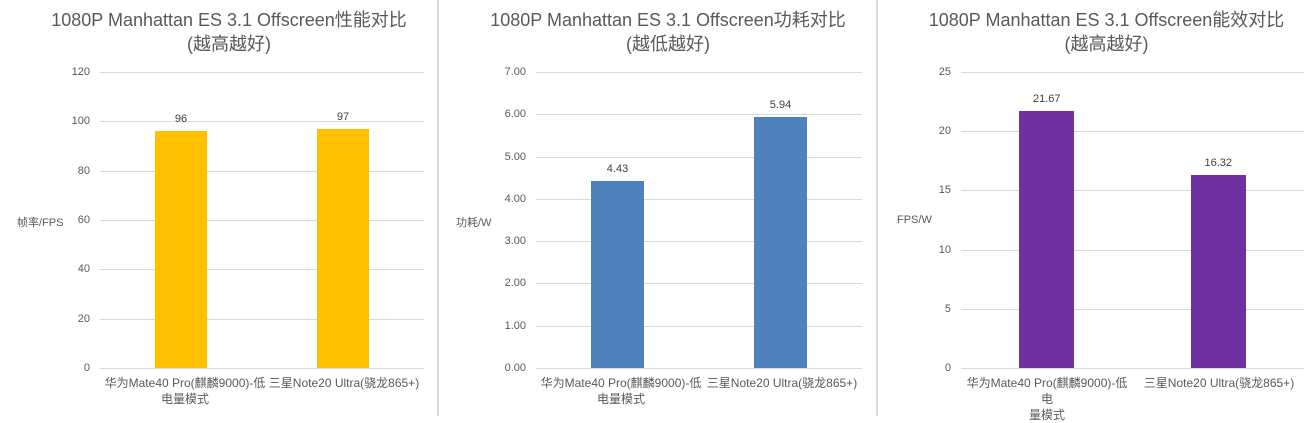 This screenshot has height=423, width=1315. Describe the element at coordinates (515, 114) in the screenshot. I see `y-tick-label: 6.00` at that location.